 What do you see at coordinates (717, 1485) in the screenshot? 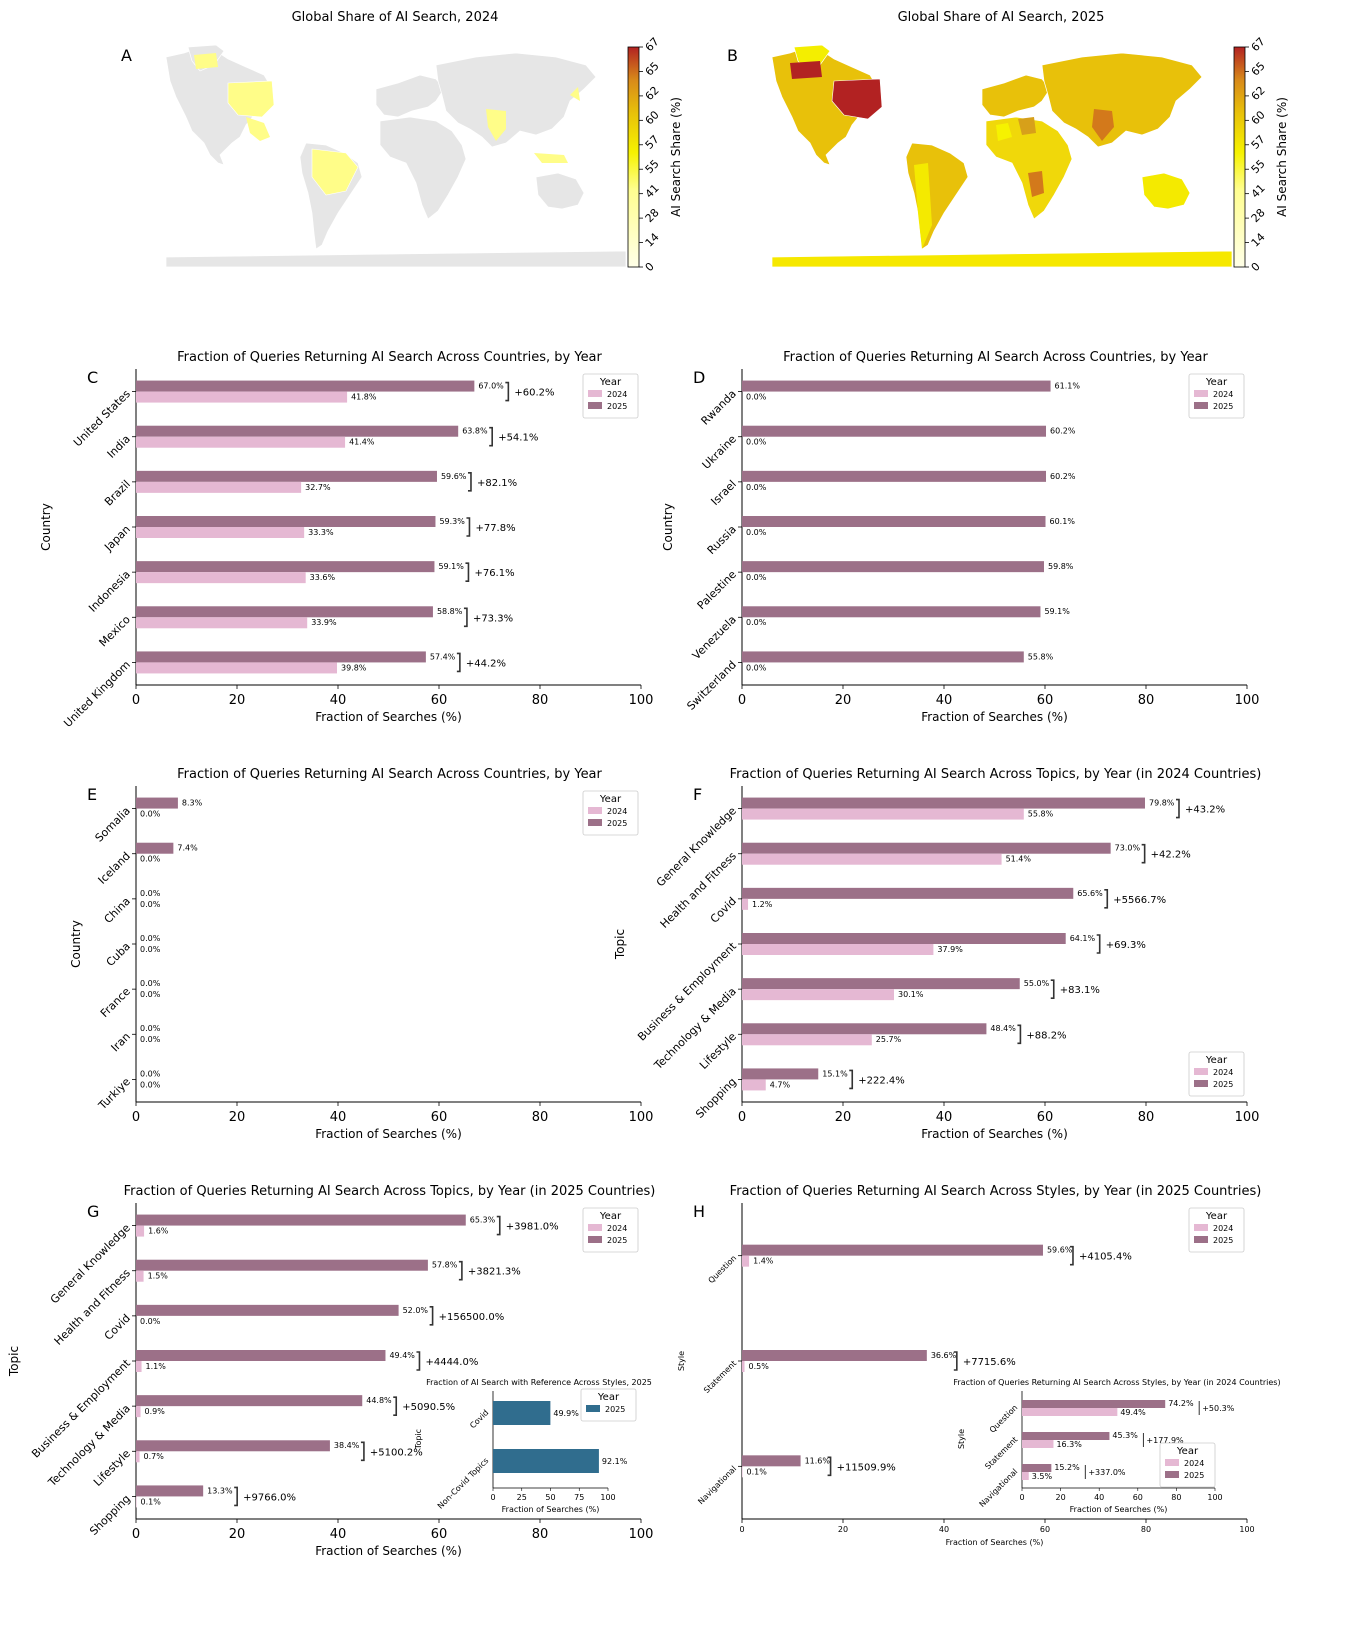
I see `y-tick-label: Navigational` at bounding box center [717, 1485].